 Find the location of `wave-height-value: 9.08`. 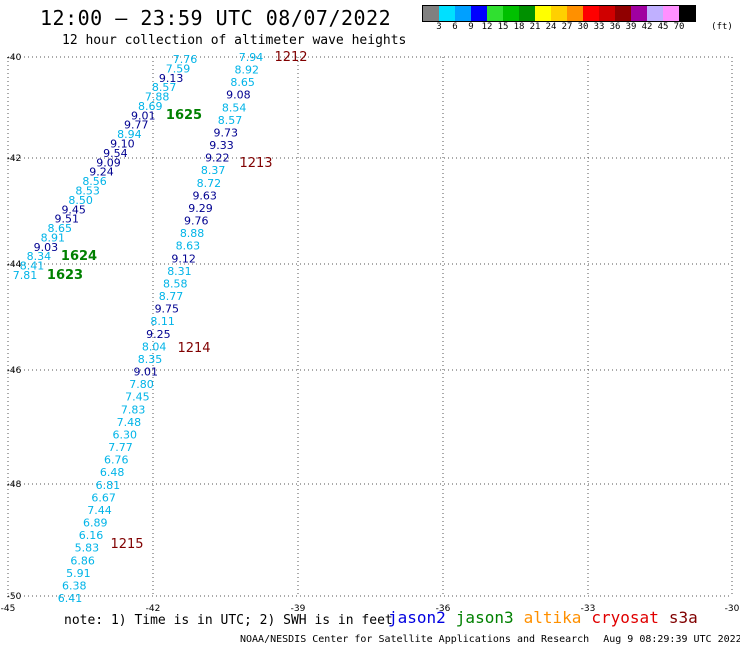

wave-height-value: 9.08 is located at coordinates (238, 95).